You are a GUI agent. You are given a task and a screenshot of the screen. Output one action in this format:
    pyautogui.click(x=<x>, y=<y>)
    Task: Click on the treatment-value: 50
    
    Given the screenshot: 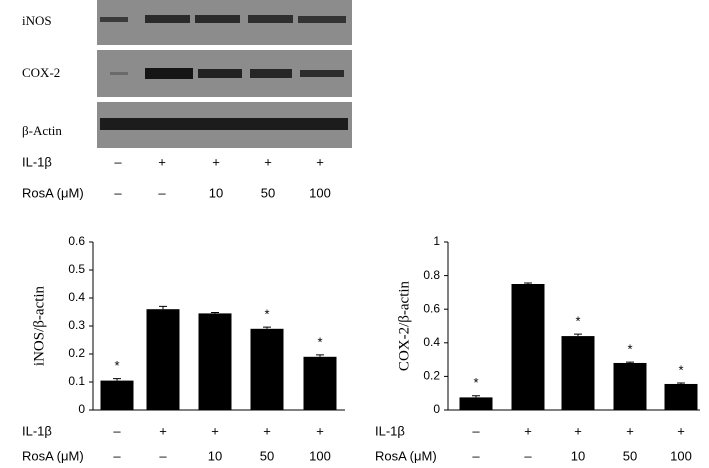 What is the action you would take?
    pyautogui.click(x=268, y=192)
    